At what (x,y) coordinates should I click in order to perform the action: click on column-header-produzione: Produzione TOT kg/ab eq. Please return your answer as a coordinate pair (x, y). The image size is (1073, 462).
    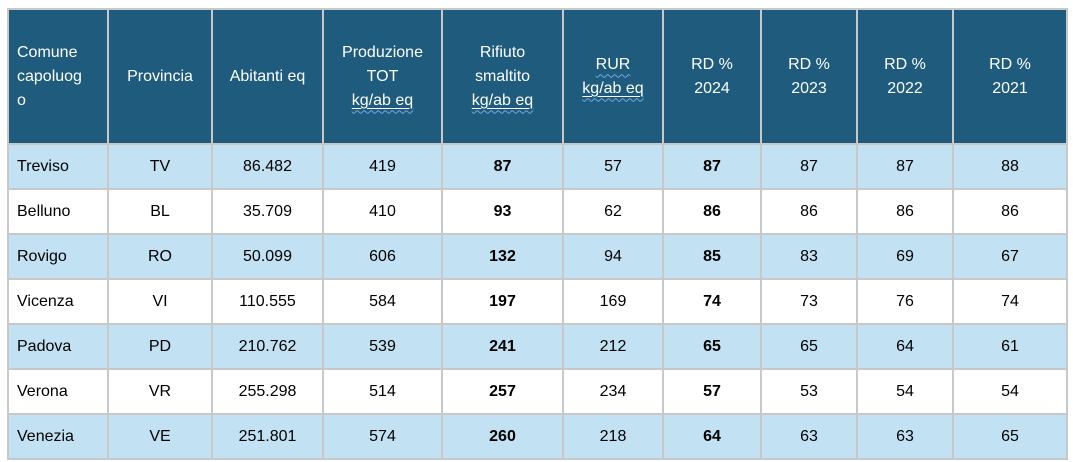
    Looking at the image, I should click on (382, 76).